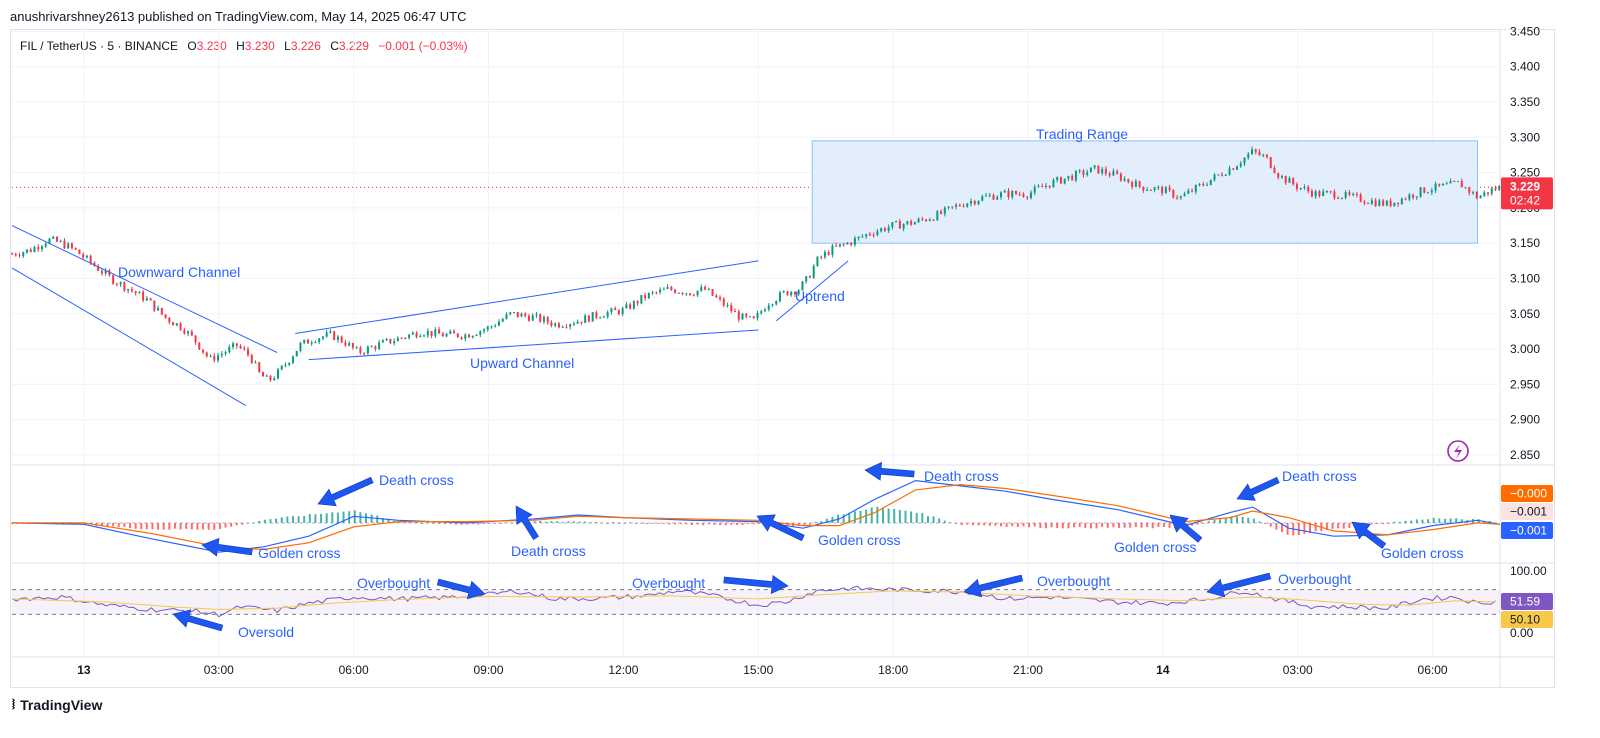 The width and height of the screenshot is (1600, 738). Describe the element at coordinates (533, 345) in the screenshot. I see `upward-channel-lower` at that location.